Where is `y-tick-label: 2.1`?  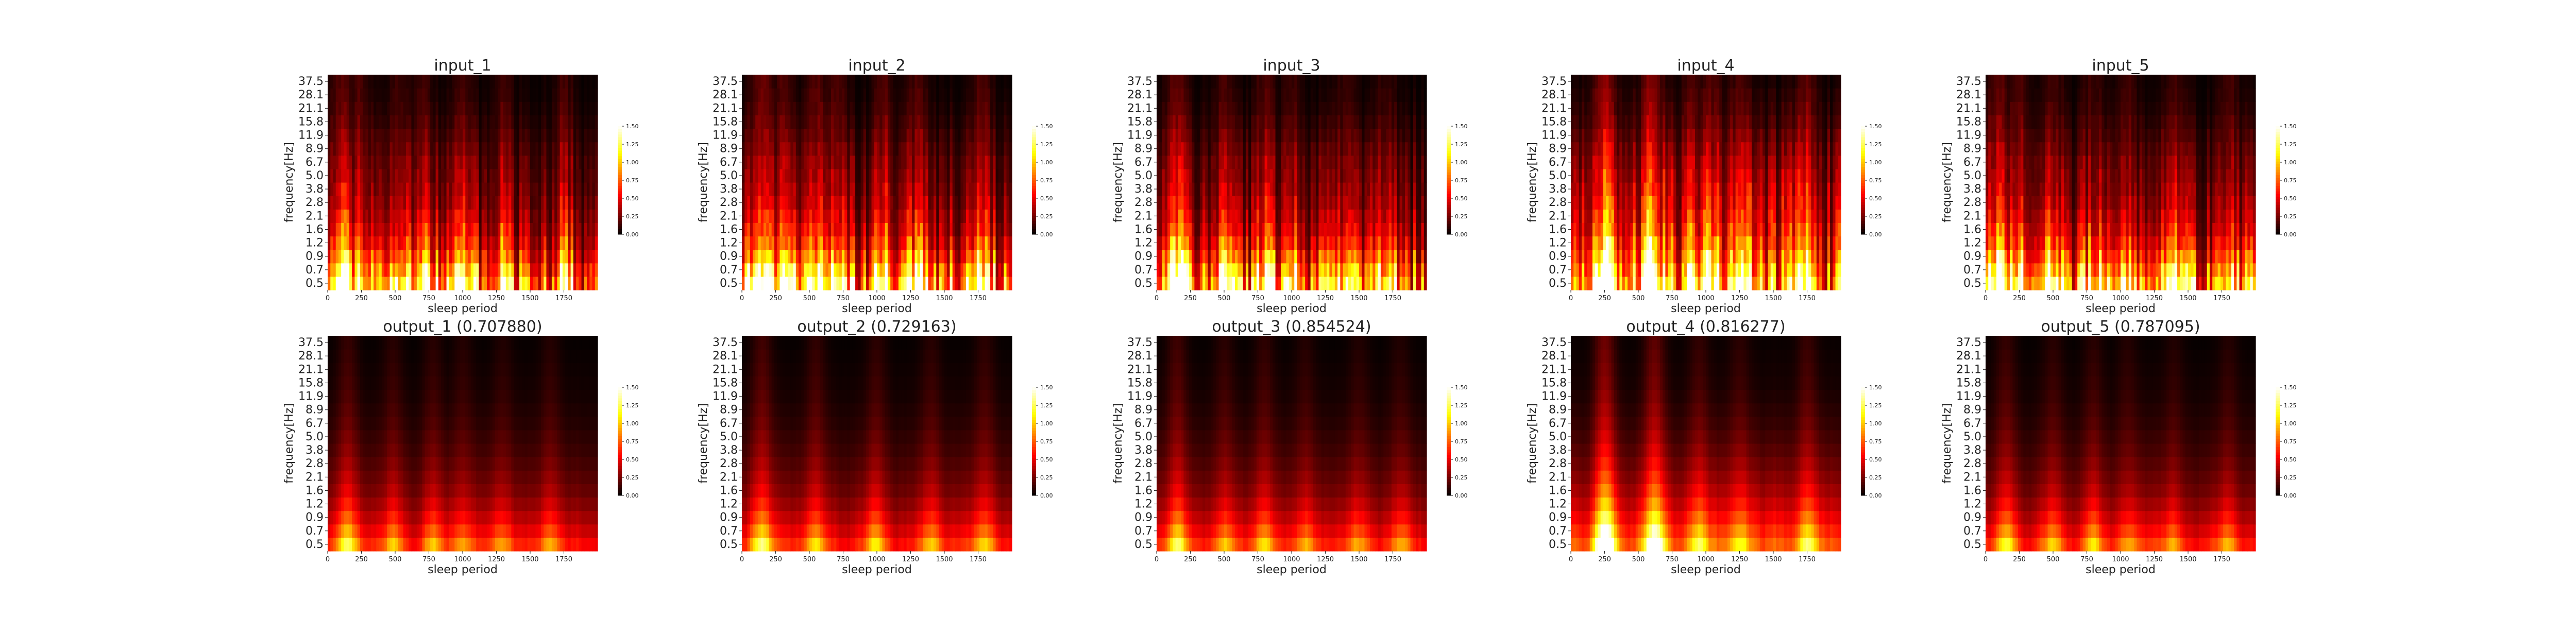 y-tick-label: 2.1 is located at coordinates (315, 216).